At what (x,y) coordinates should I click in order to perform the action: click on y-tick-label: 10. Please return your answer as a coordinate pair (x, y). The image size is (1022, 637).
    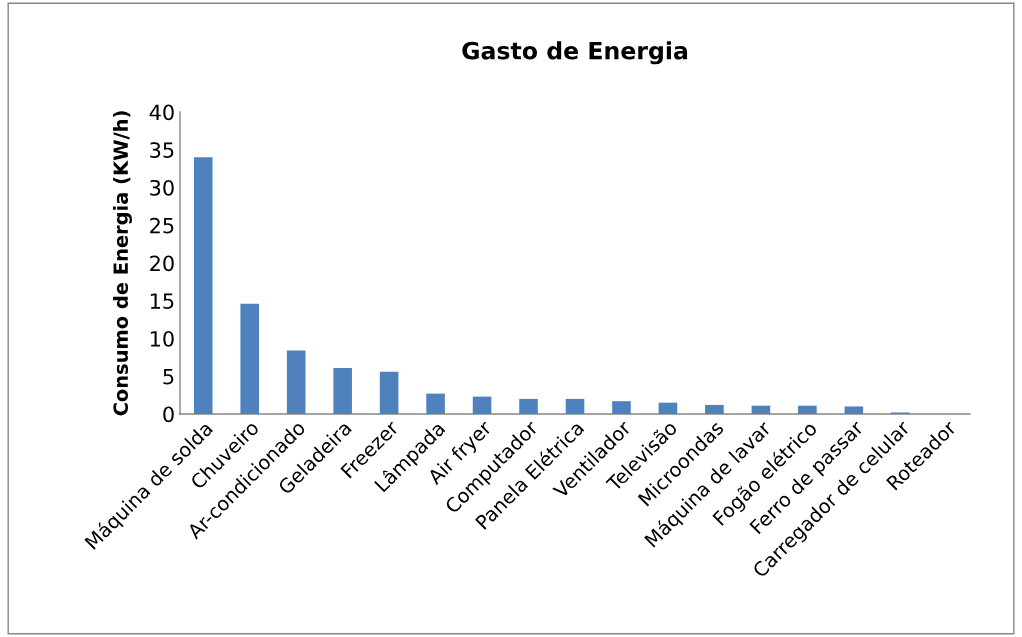
    Looking at the image, I should click on (162, 338).